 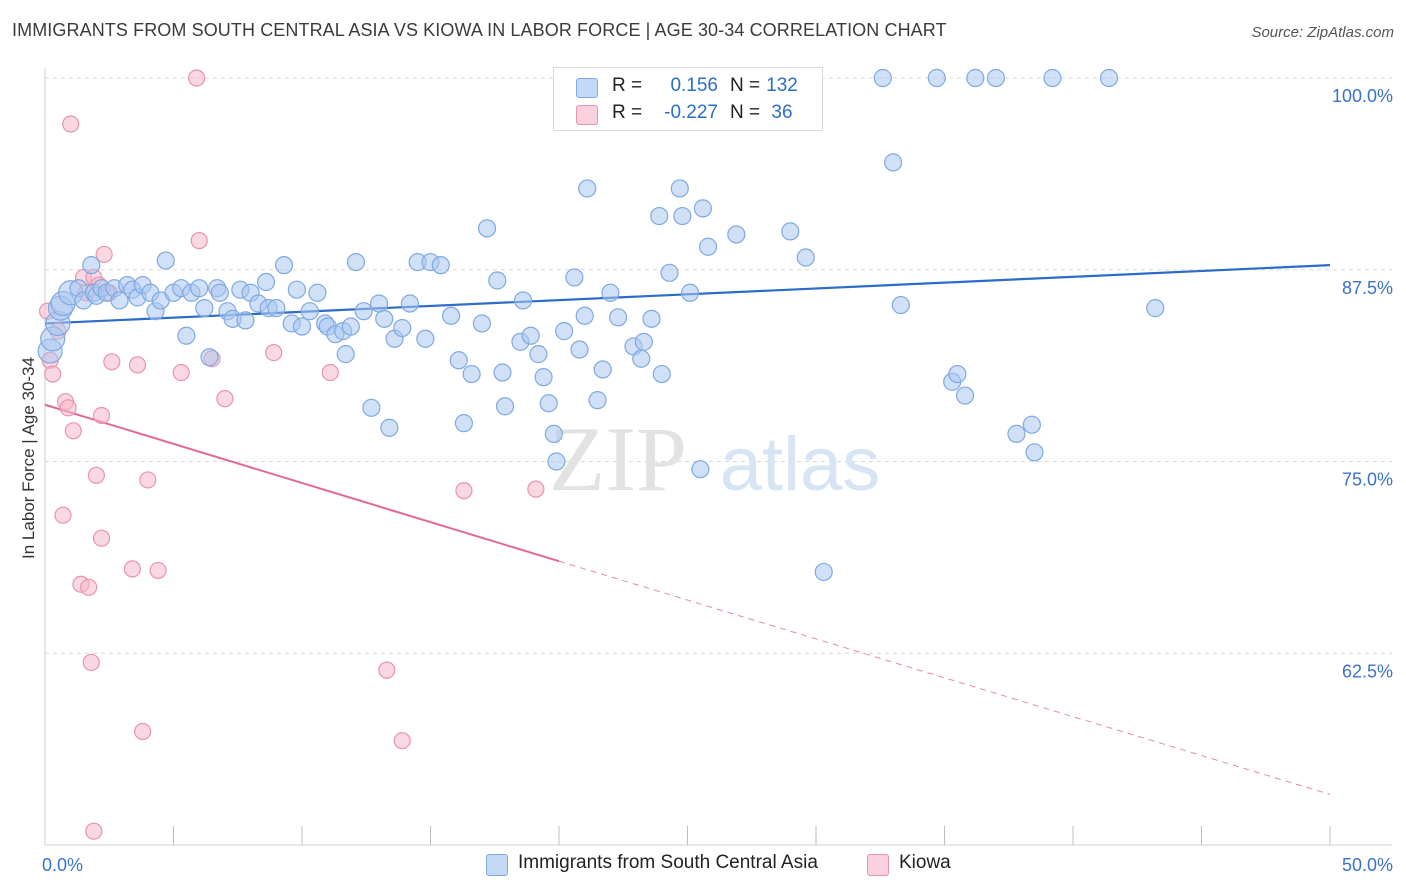 What do you see at coordinates (1367, 865) in the screenshot?
I see `x-tick-label: 50.0%` at bounding box center [1367, 865].